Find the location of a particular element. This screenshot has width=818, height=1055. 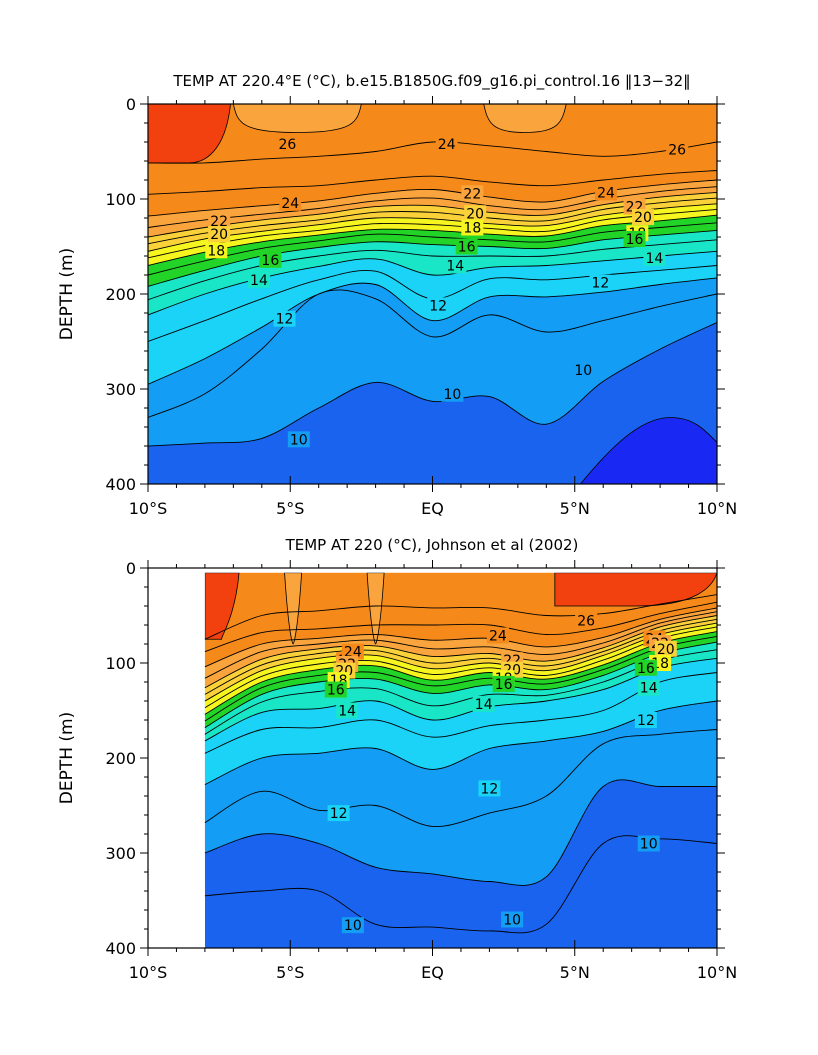

contour-label-14: 14 is located at coordinates (455, 266).